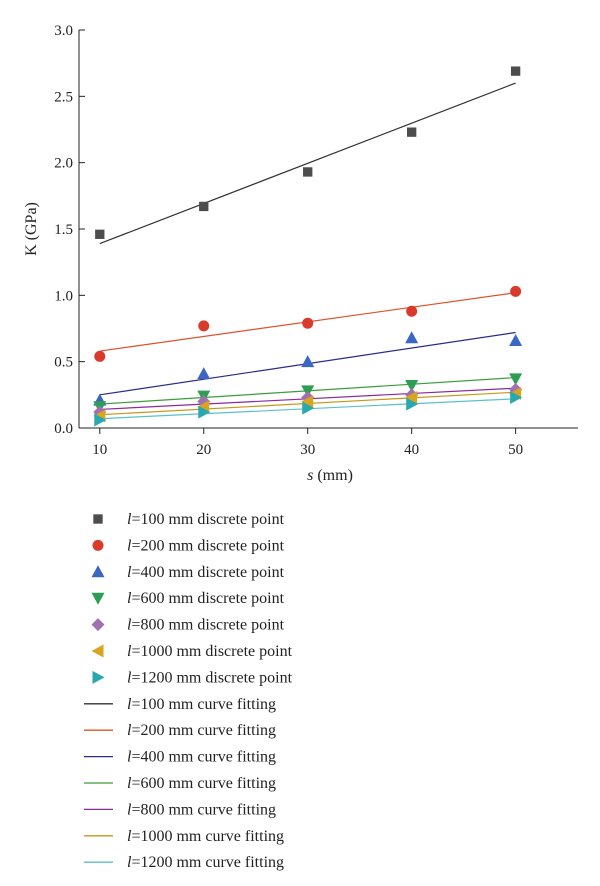 The height and width of the screenshot is (886, 600). What do you see at coordinates (310, 475) in the screenshot?
I see `x-axis-label-italic: s` at bounding box center [310, 475].